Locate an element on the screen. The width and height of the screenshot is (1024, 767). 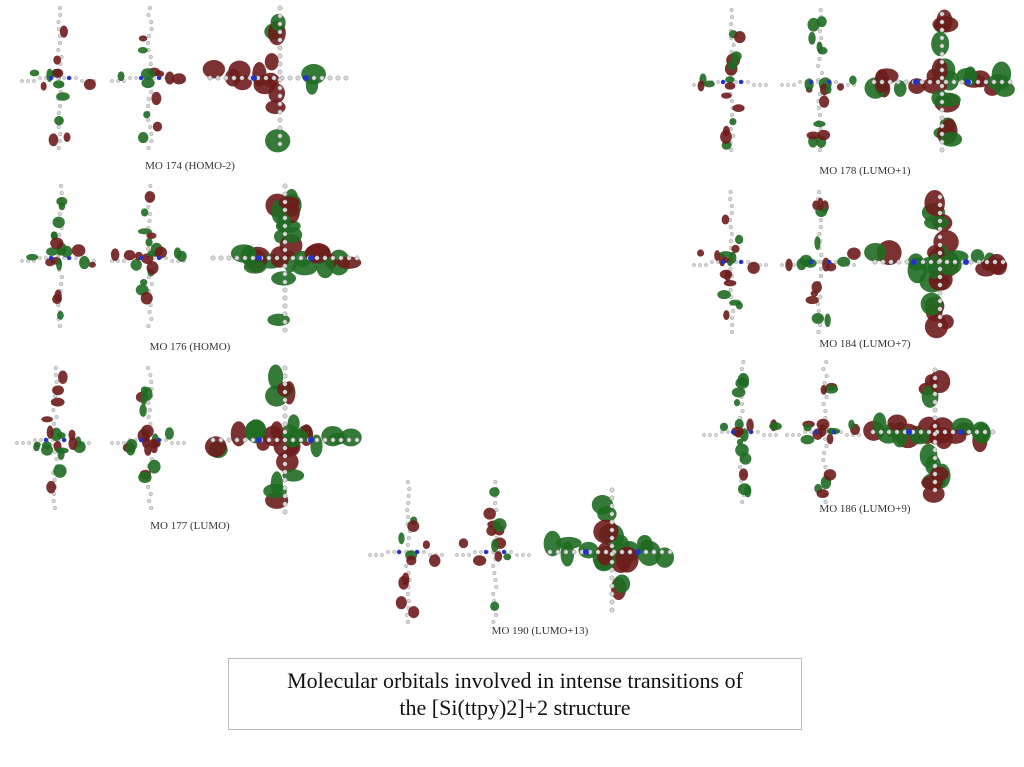
orbital-panel-mo174 is located at coordinates (184, 79).